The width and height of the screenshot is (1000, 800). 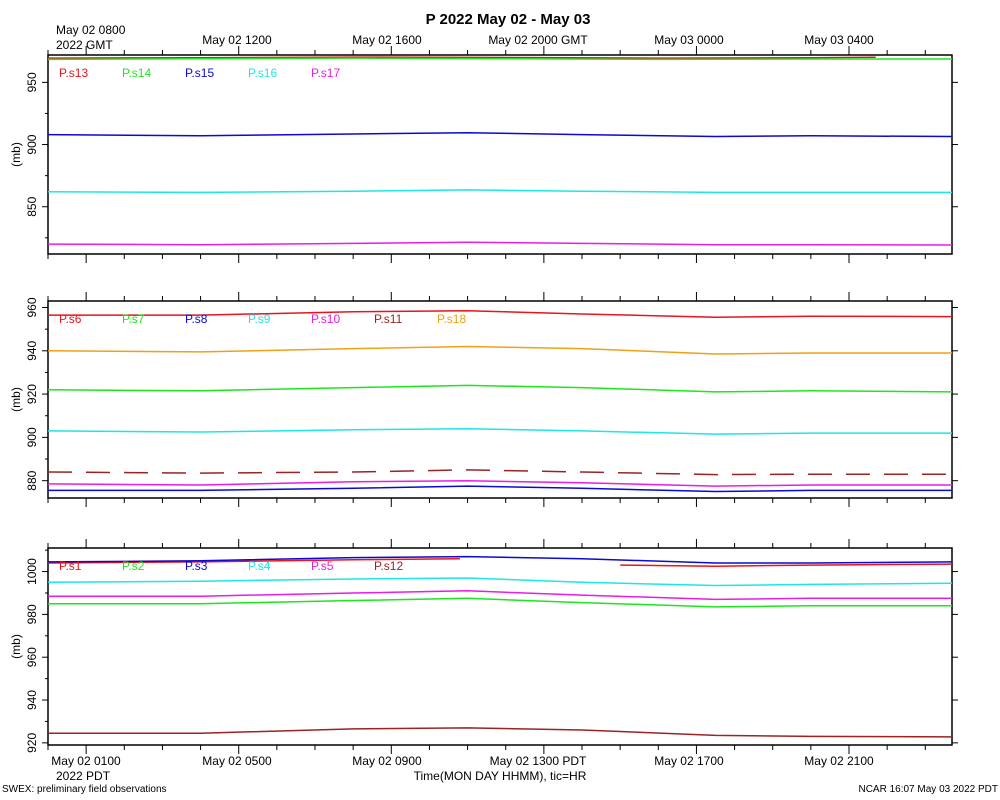 What do you see at coordinates (136, 73) in the screenshot?
I see `legend-item: P.s14` at bounding box center [136, 73].